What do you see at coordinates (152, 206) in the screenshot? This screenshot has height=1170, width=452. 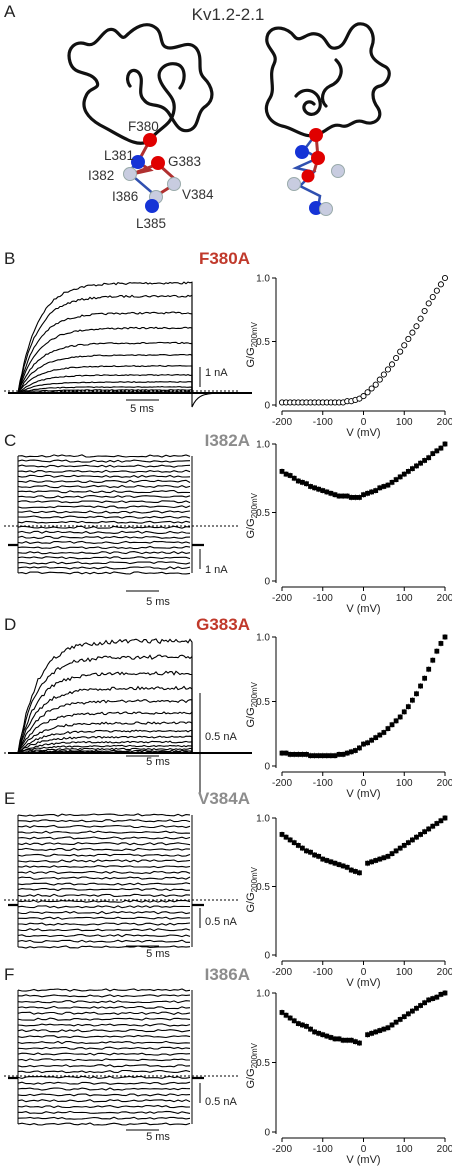 I see `atom-l385` at bounding box center [152, 206].